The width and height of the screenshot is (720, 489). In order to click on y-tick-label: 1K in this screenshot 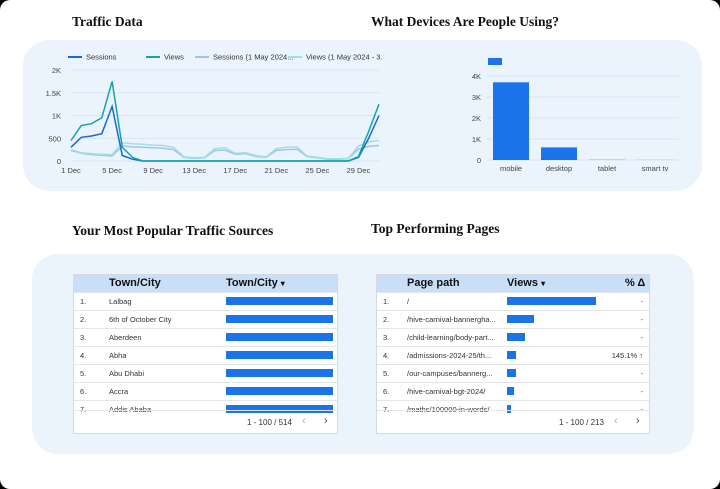, I will do `click(56, 116)`.